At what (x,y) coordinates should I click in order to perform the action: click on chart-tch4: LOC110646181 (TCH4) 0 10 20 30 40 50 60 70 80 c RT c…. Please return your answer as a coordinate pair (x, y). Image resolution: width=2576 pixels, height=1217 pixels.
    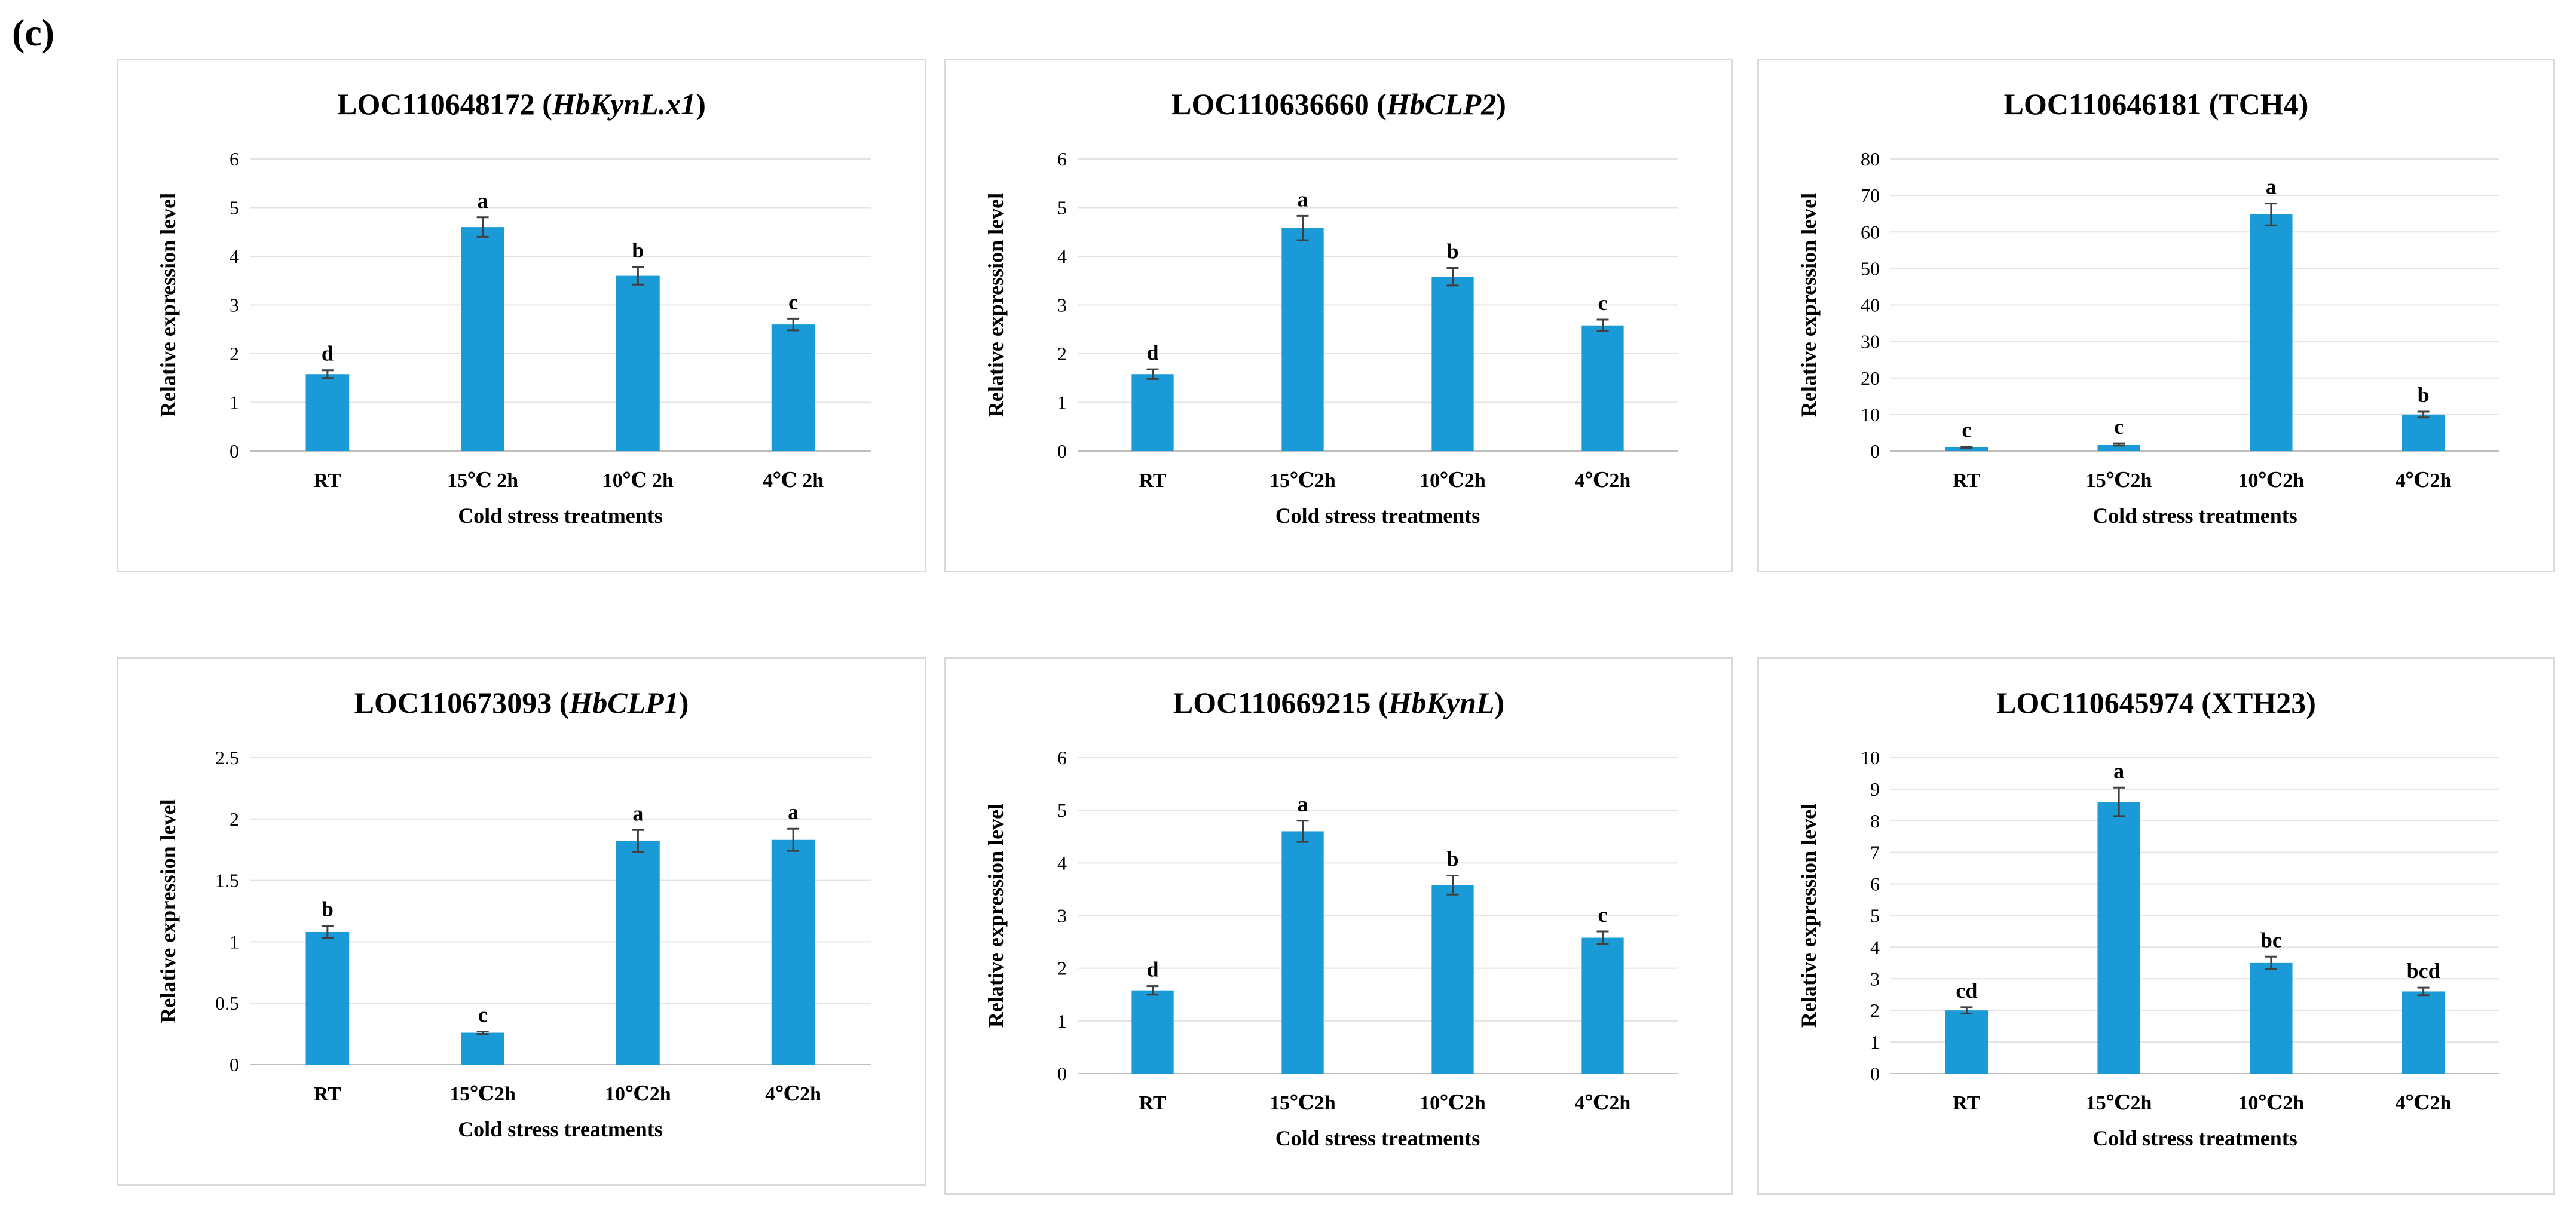
    Looking at the image, I should click on (2156, 315).